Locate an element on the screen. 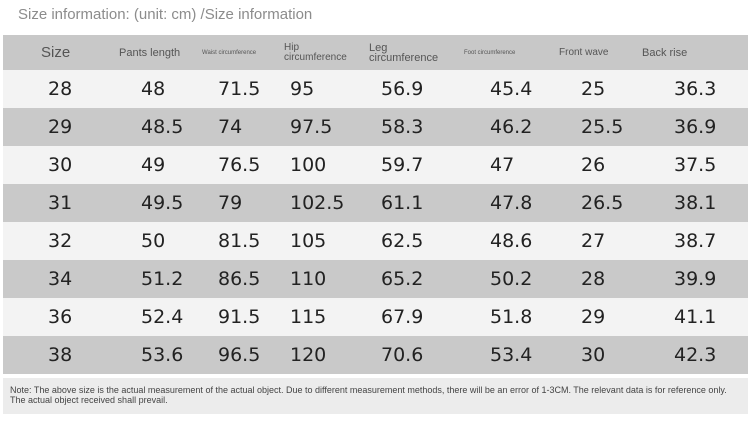 The image size is (750, 424). cell-waist-circumference: 76.5 is located at coordinates (237, 165).